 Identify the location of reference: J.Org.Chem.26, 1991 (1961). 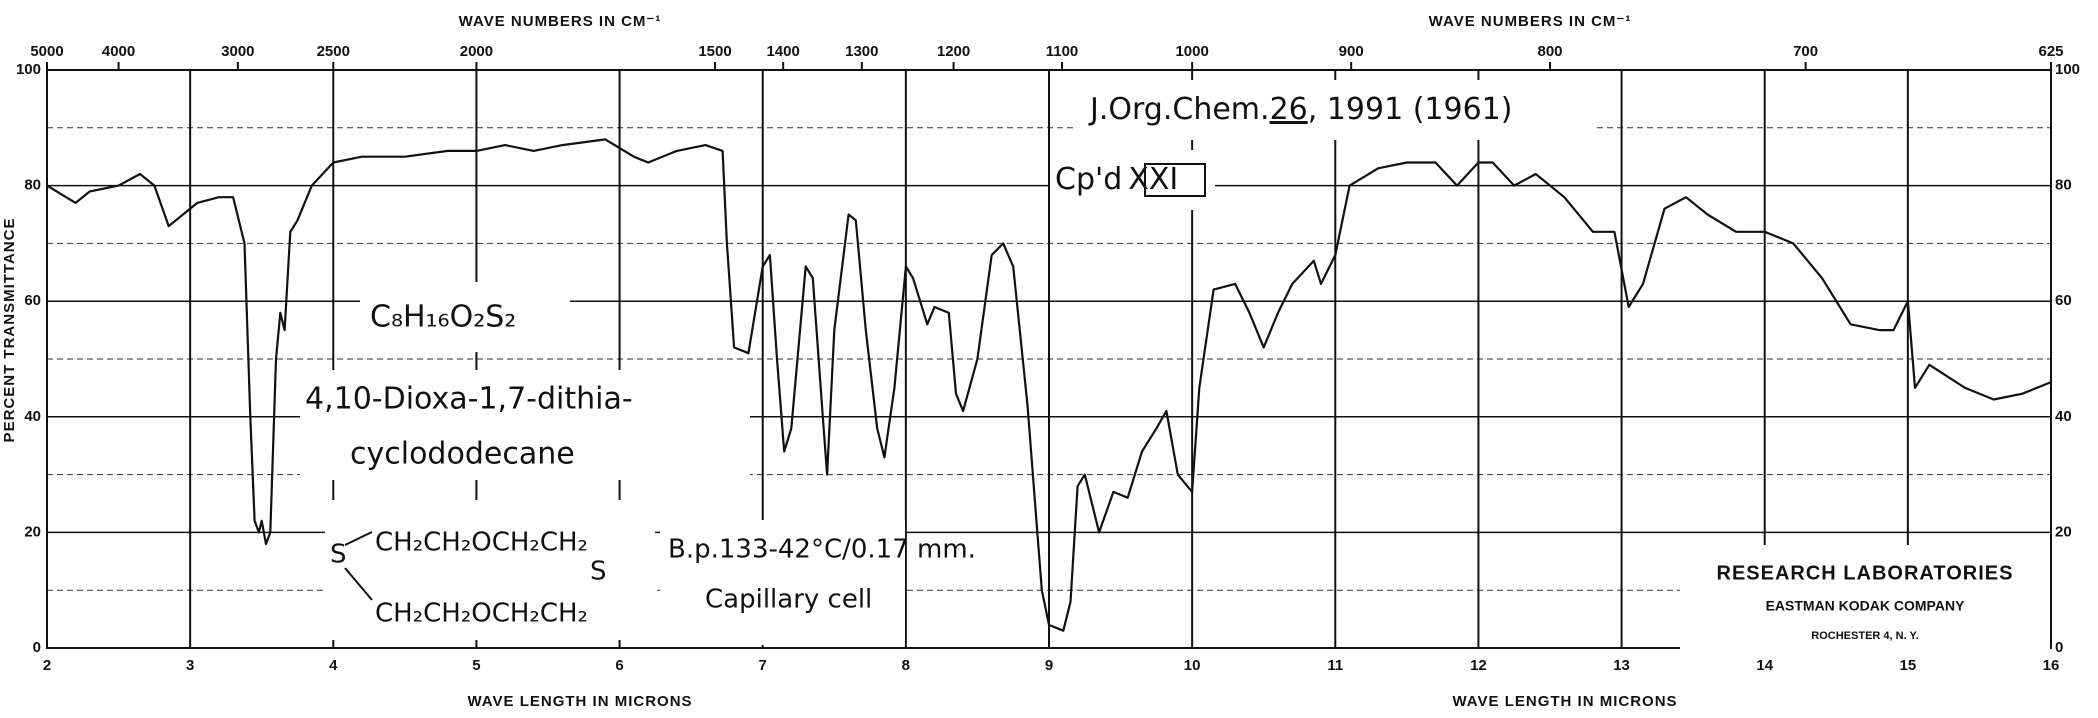
(1300, 109).